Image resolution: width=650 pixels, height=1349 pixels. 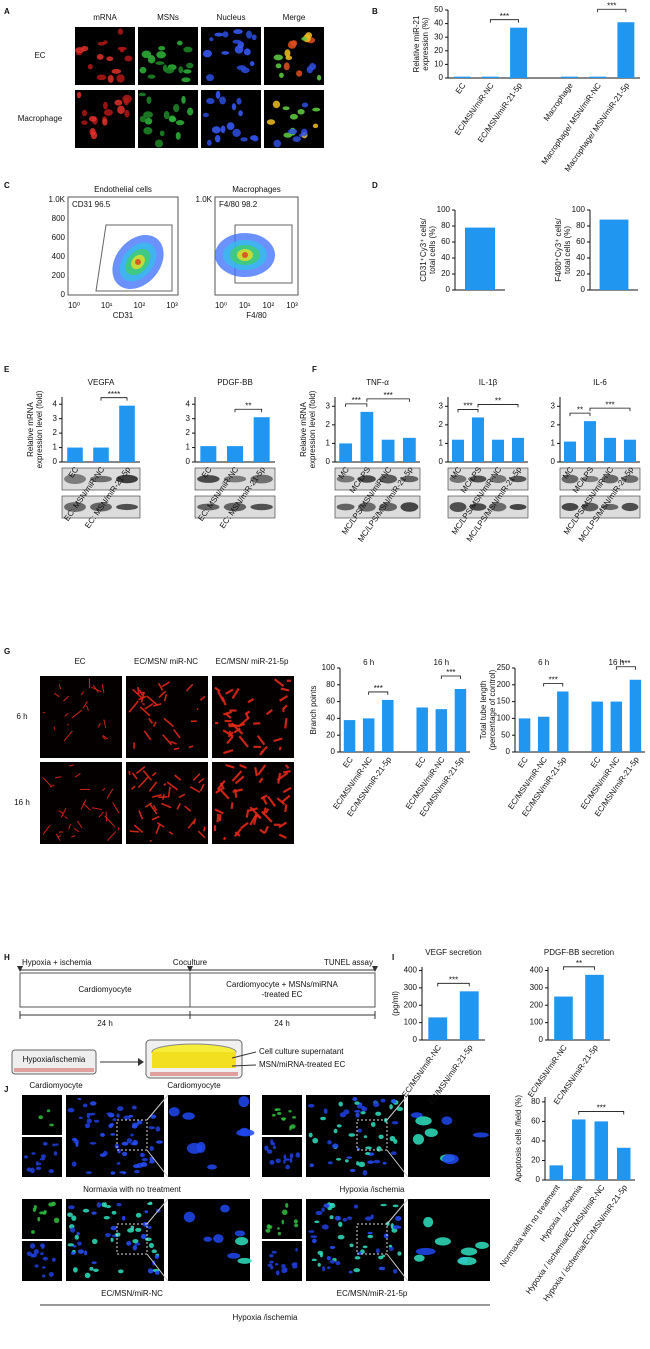 I want to click on y-tick-label: 80, so click(x=330, y=684).